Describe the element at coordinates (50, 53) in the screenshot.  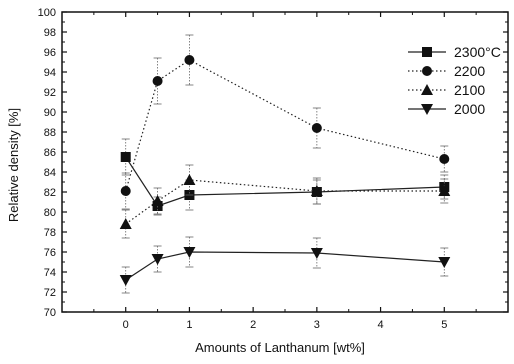
I see `y-tick-label: 96` at that location.